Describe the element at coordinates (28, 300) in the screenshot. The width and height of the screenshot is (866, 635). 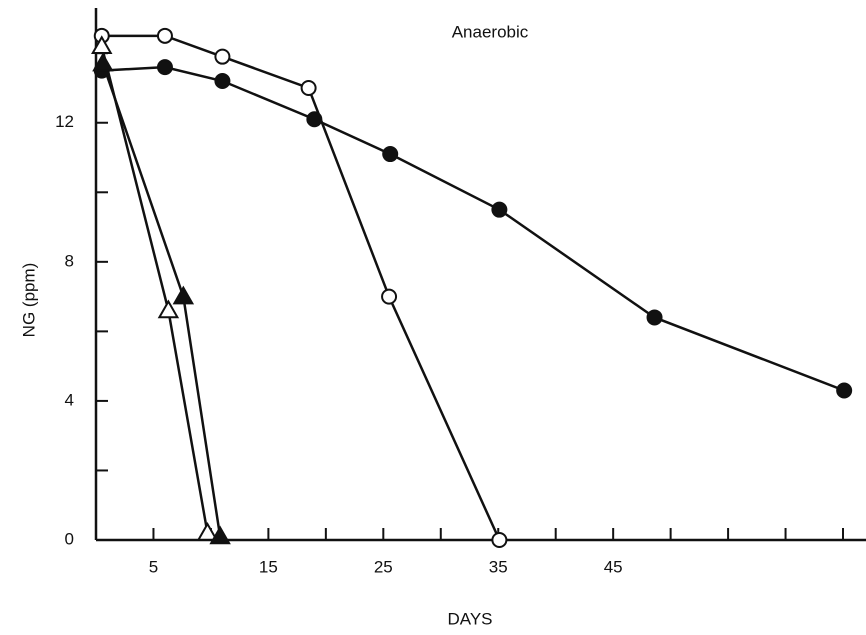
I see `y-axis-label: NG (ppm)` at that location.